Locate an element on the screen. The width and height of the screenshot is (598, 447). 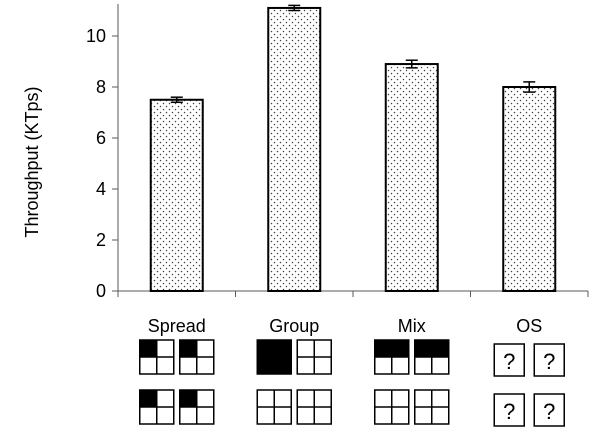
y-axis-title: Throughput (KTps) is located at coordinates (32, 161).